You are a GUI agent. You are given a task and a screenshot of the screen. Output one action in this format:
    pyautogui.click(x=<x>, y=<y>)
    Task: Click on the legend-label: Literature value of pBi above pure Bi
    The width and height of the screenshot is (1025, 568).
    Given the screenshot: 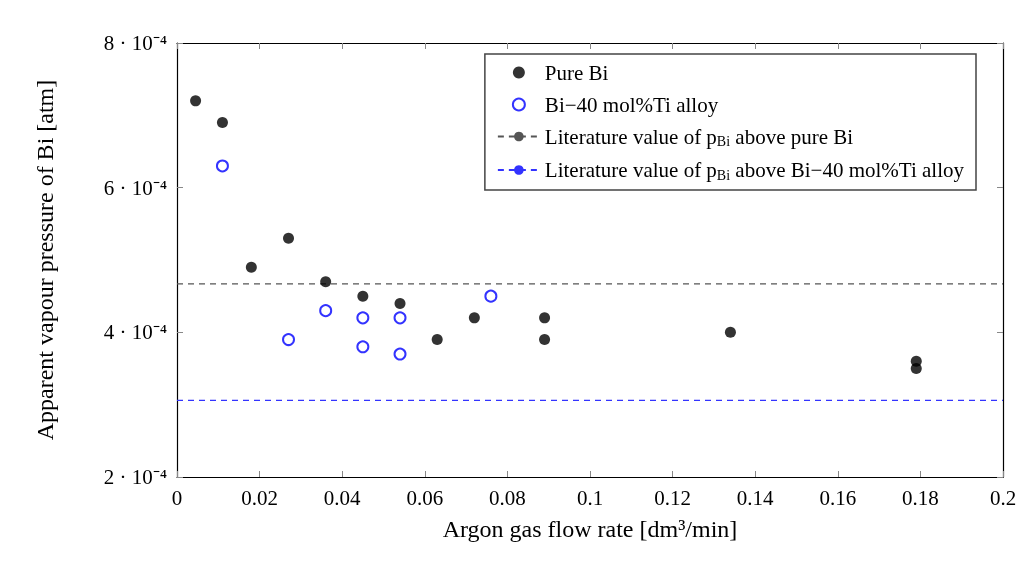 What is the action you would take?
    pyautogui.click(x=699, y=136)
    